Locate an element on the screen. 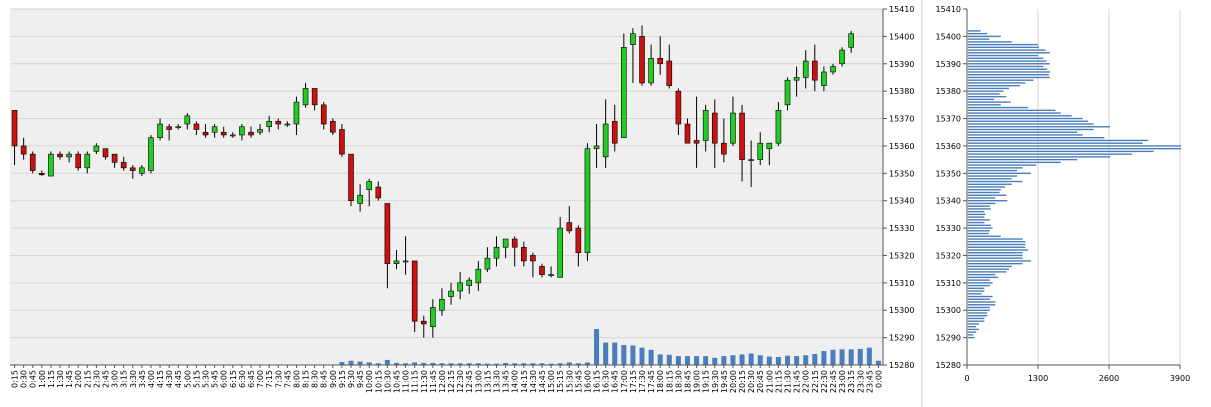 Image resolution: width=1211 pixels, height=407 pixels. x-tick-label: 6:45 is located at coordinates (251, 379).